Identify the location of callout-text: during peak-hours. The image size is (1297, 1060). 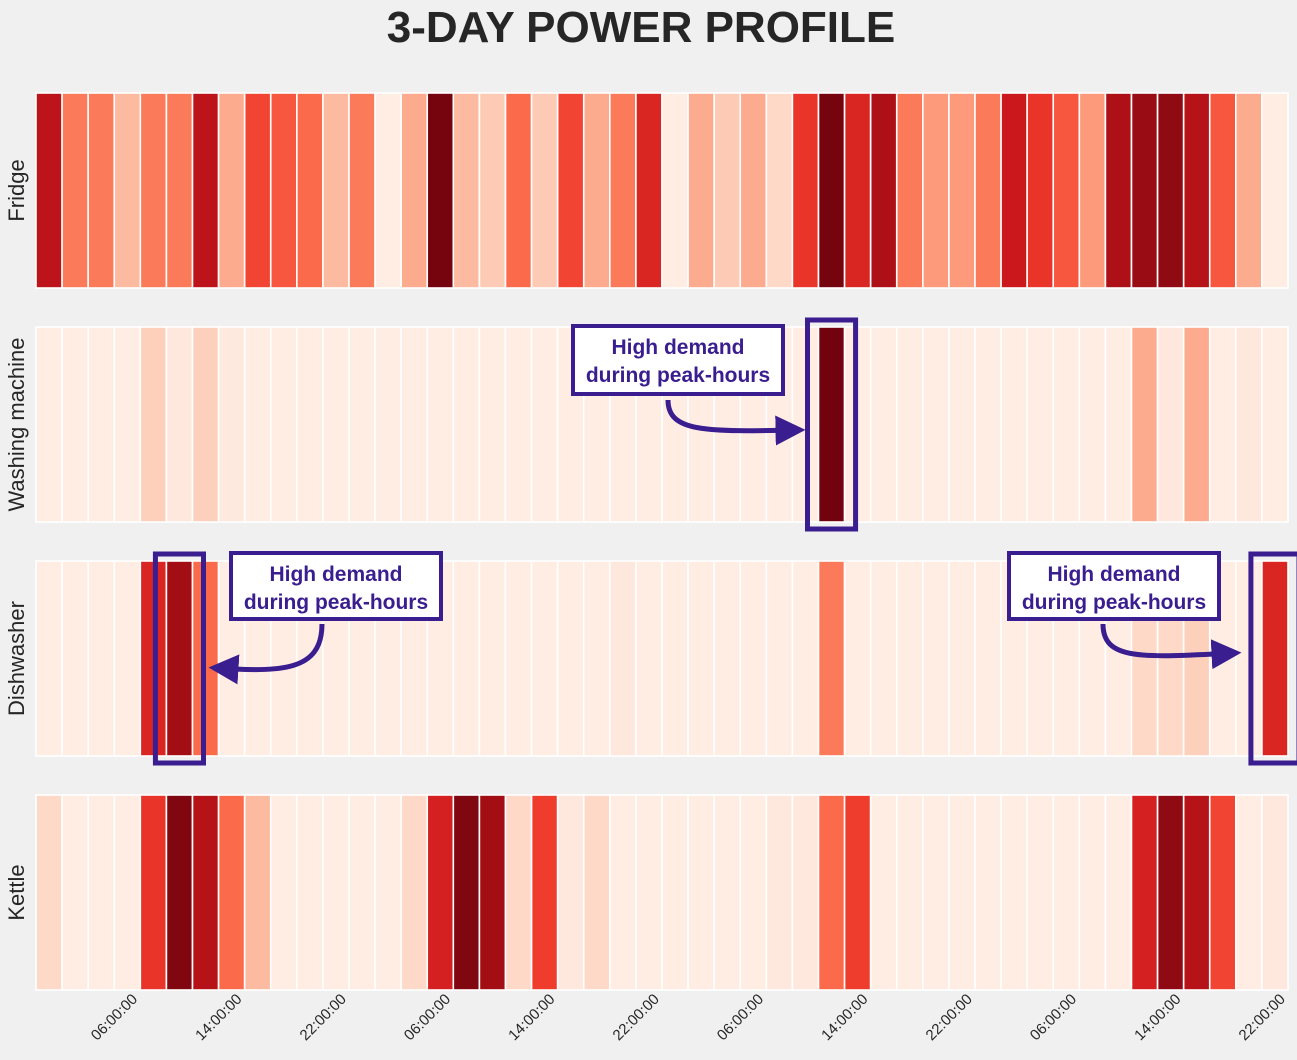
(1114, 602).